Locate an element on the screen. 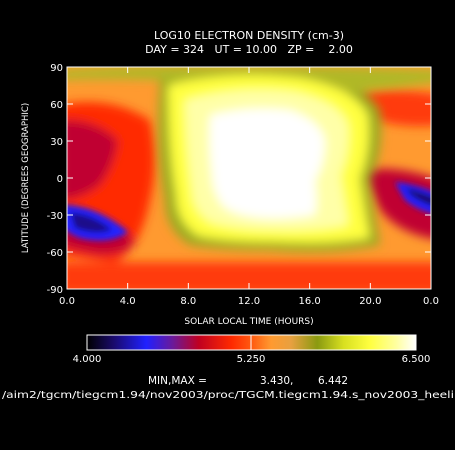 Image resolution: width=455 pixels, height=450 pixels. chart-title: LOG10 ELECTRON DENSITY (cm-3) is located at coordinates (249, 35).